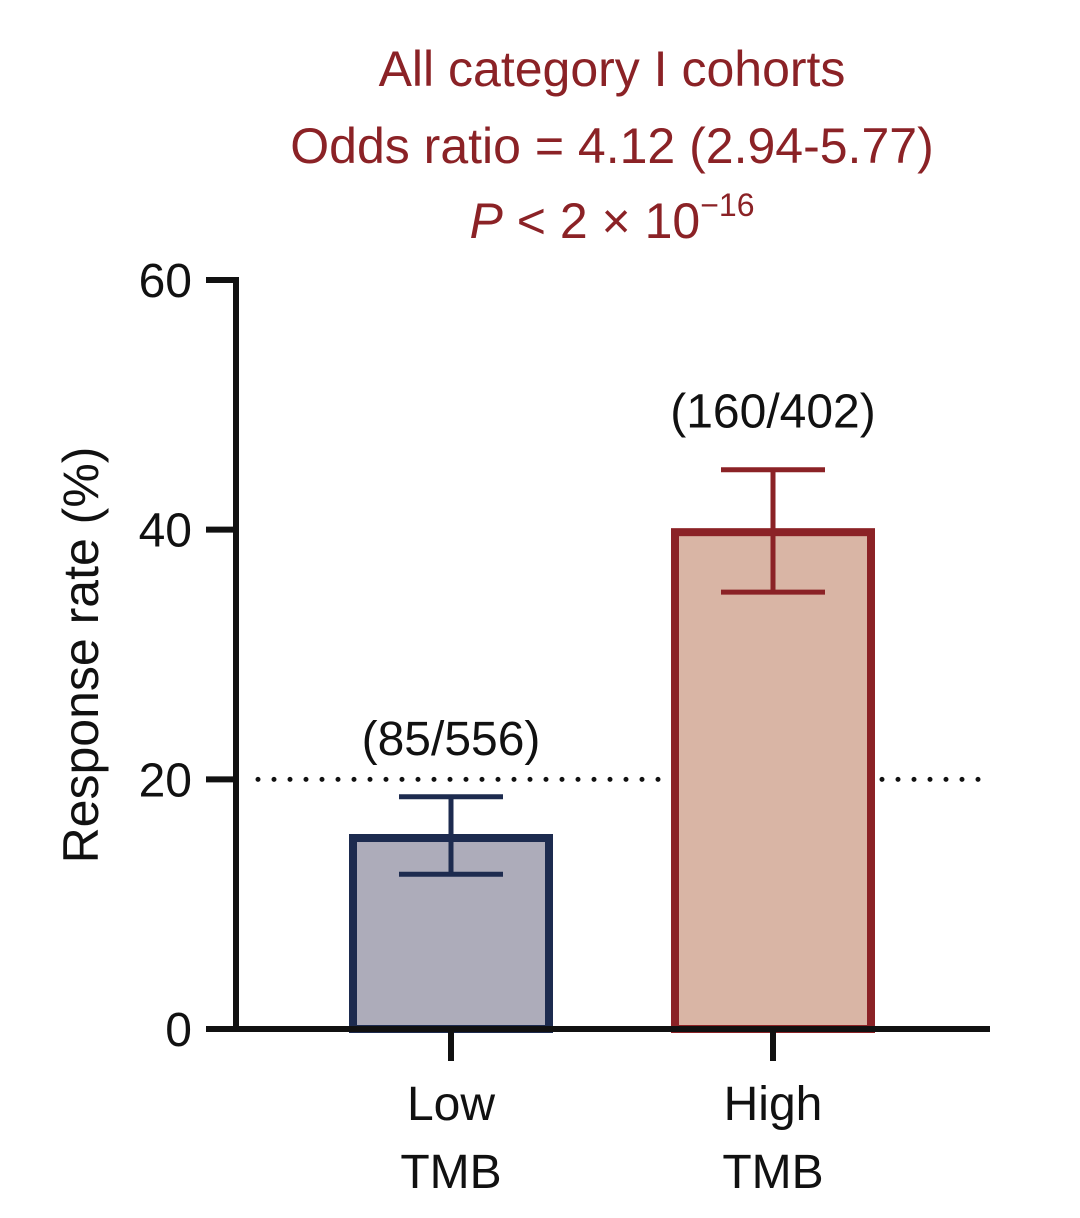  What do you see at coordinates (165, 531) in the screenshot?
I see `y-tick-label-2: 40` at bounding box center [165, 531].